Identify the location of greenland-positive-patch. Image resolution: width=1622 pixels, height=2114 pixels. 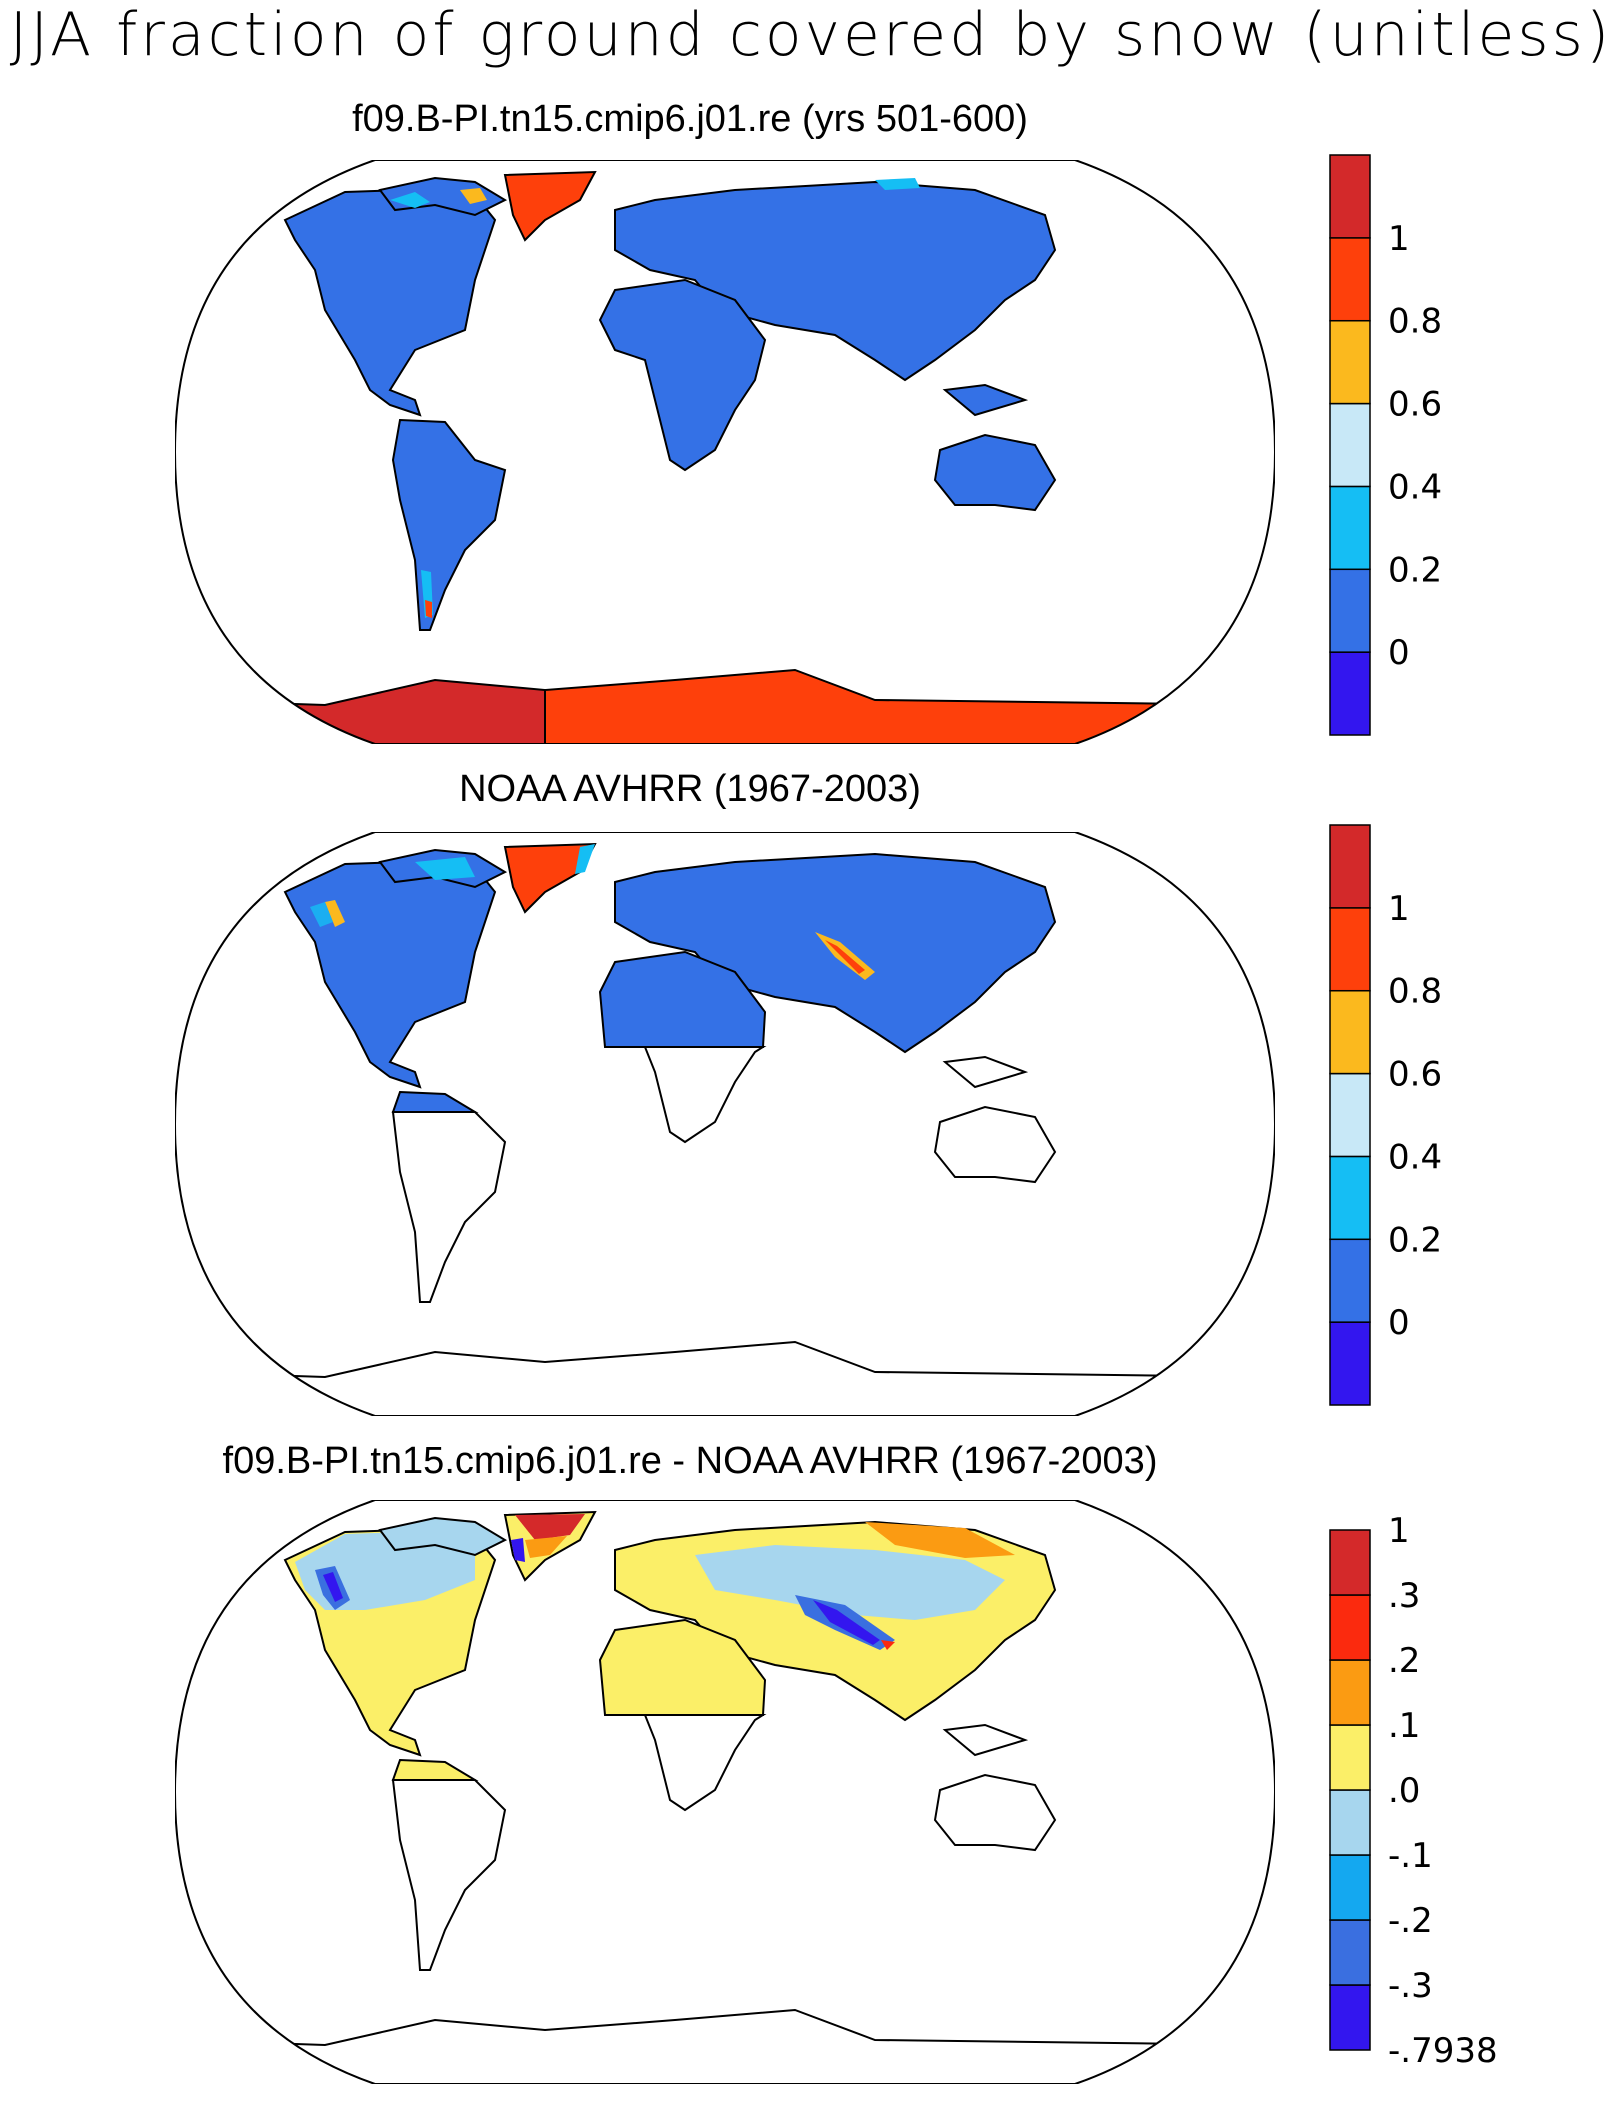
(550, 1527).